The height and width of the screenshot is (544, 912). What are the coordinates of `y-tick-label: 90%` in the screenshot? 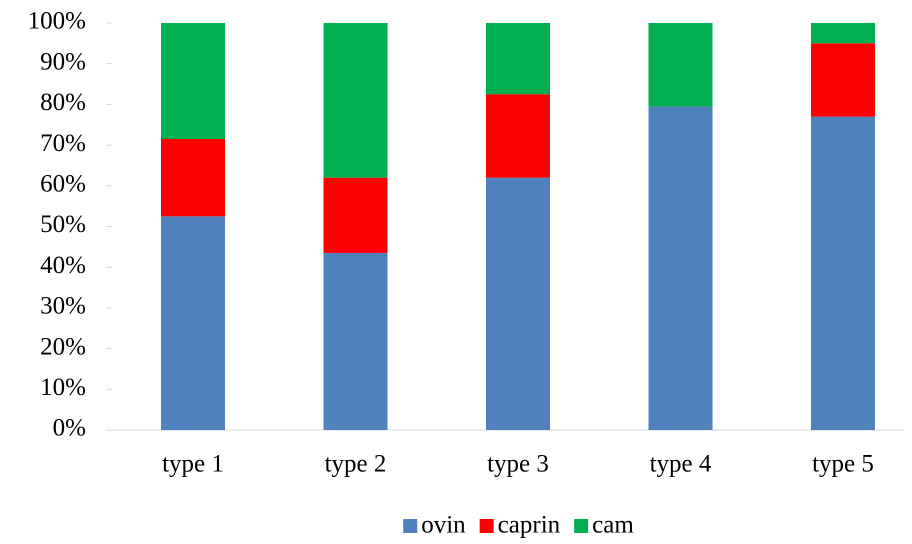 It's located at (63, 61).